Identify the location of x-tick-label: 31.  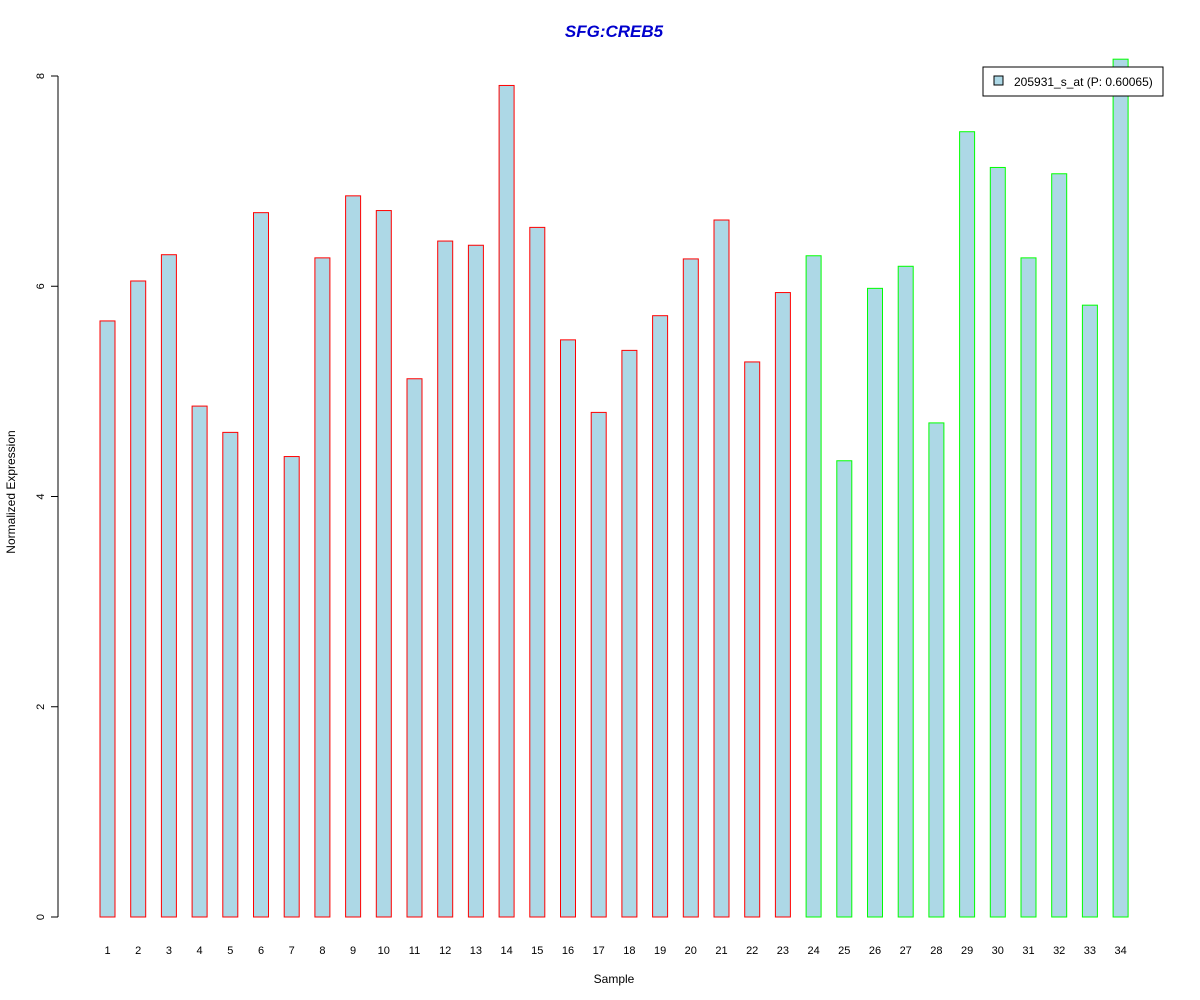
(1028, 951).